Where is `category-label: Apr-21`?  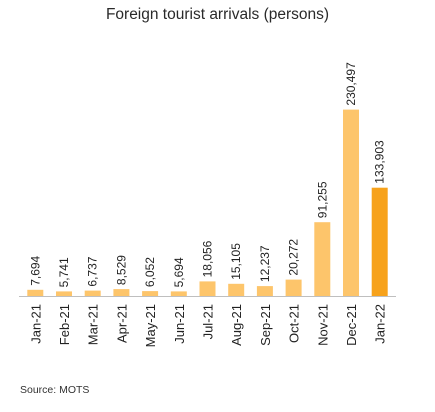
category-label: Apr-21 is located at coordinates (121, 323).